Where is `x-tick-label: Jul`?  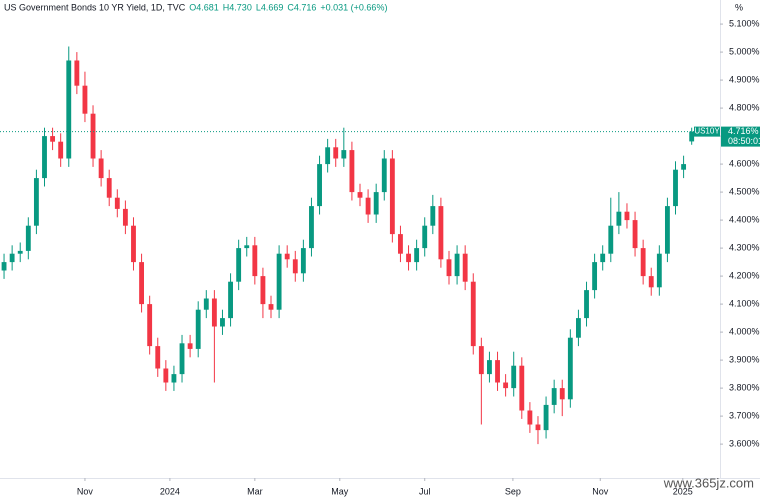 x-tick-label: Jul is located at coordinates (425, 491).